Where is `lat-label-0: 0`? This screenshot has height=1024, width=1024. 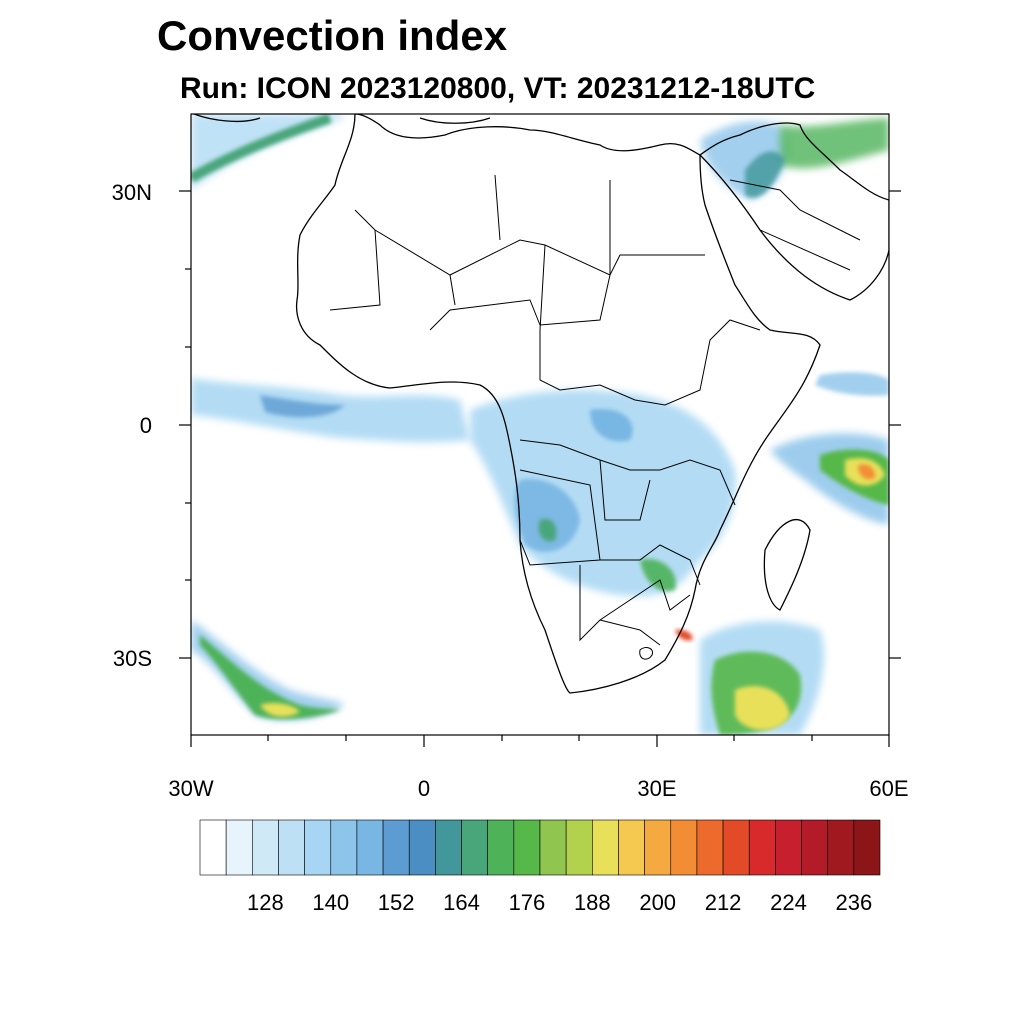 lat-label-0: 0 is located at coordinates (145, 425).